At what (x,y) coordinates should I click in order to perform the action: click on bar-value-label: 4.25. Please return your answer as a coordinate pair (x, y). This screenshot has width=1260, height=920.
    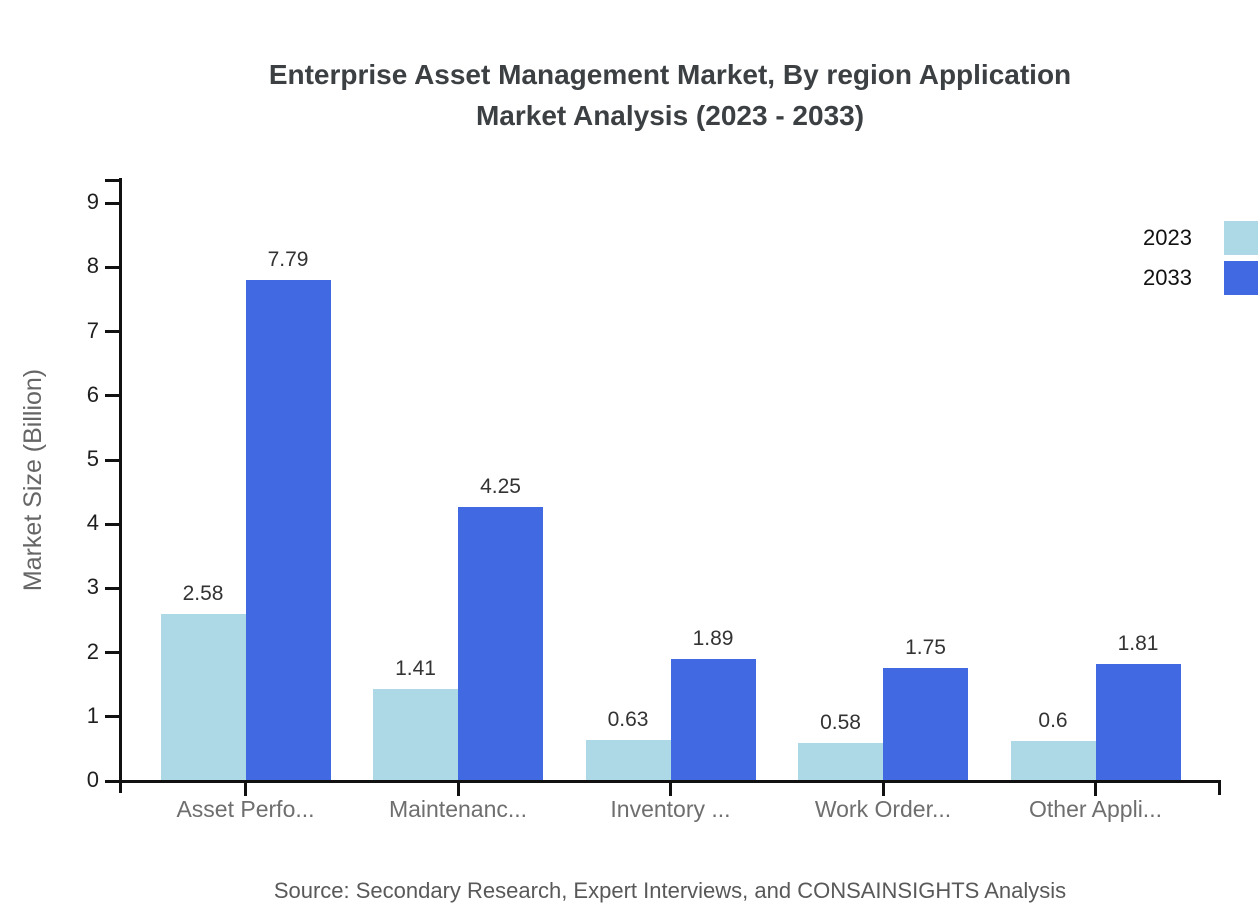
    Looking at the image, I should click on (500, 487).